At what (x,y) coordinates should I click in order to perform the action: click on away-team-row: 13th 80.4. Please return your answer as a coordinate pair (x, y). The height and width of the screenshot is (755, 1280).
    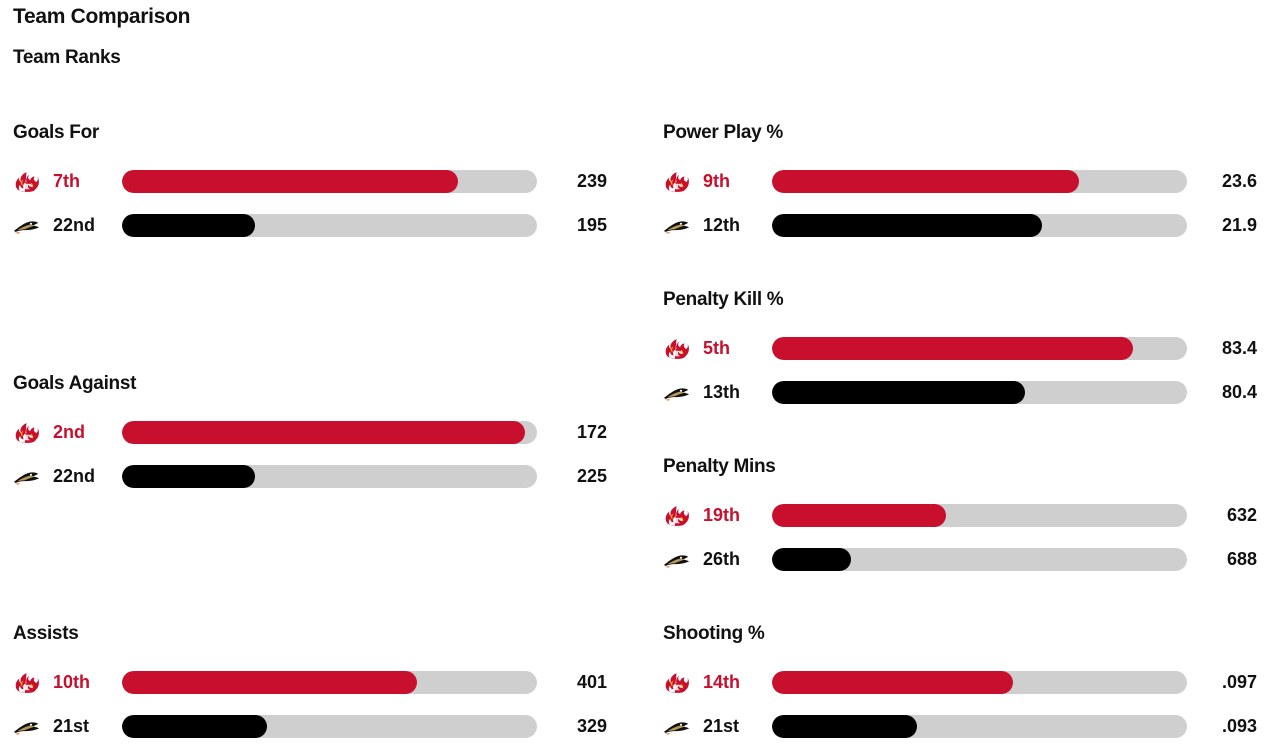
    Looking at the image, I should click on (963, 393).